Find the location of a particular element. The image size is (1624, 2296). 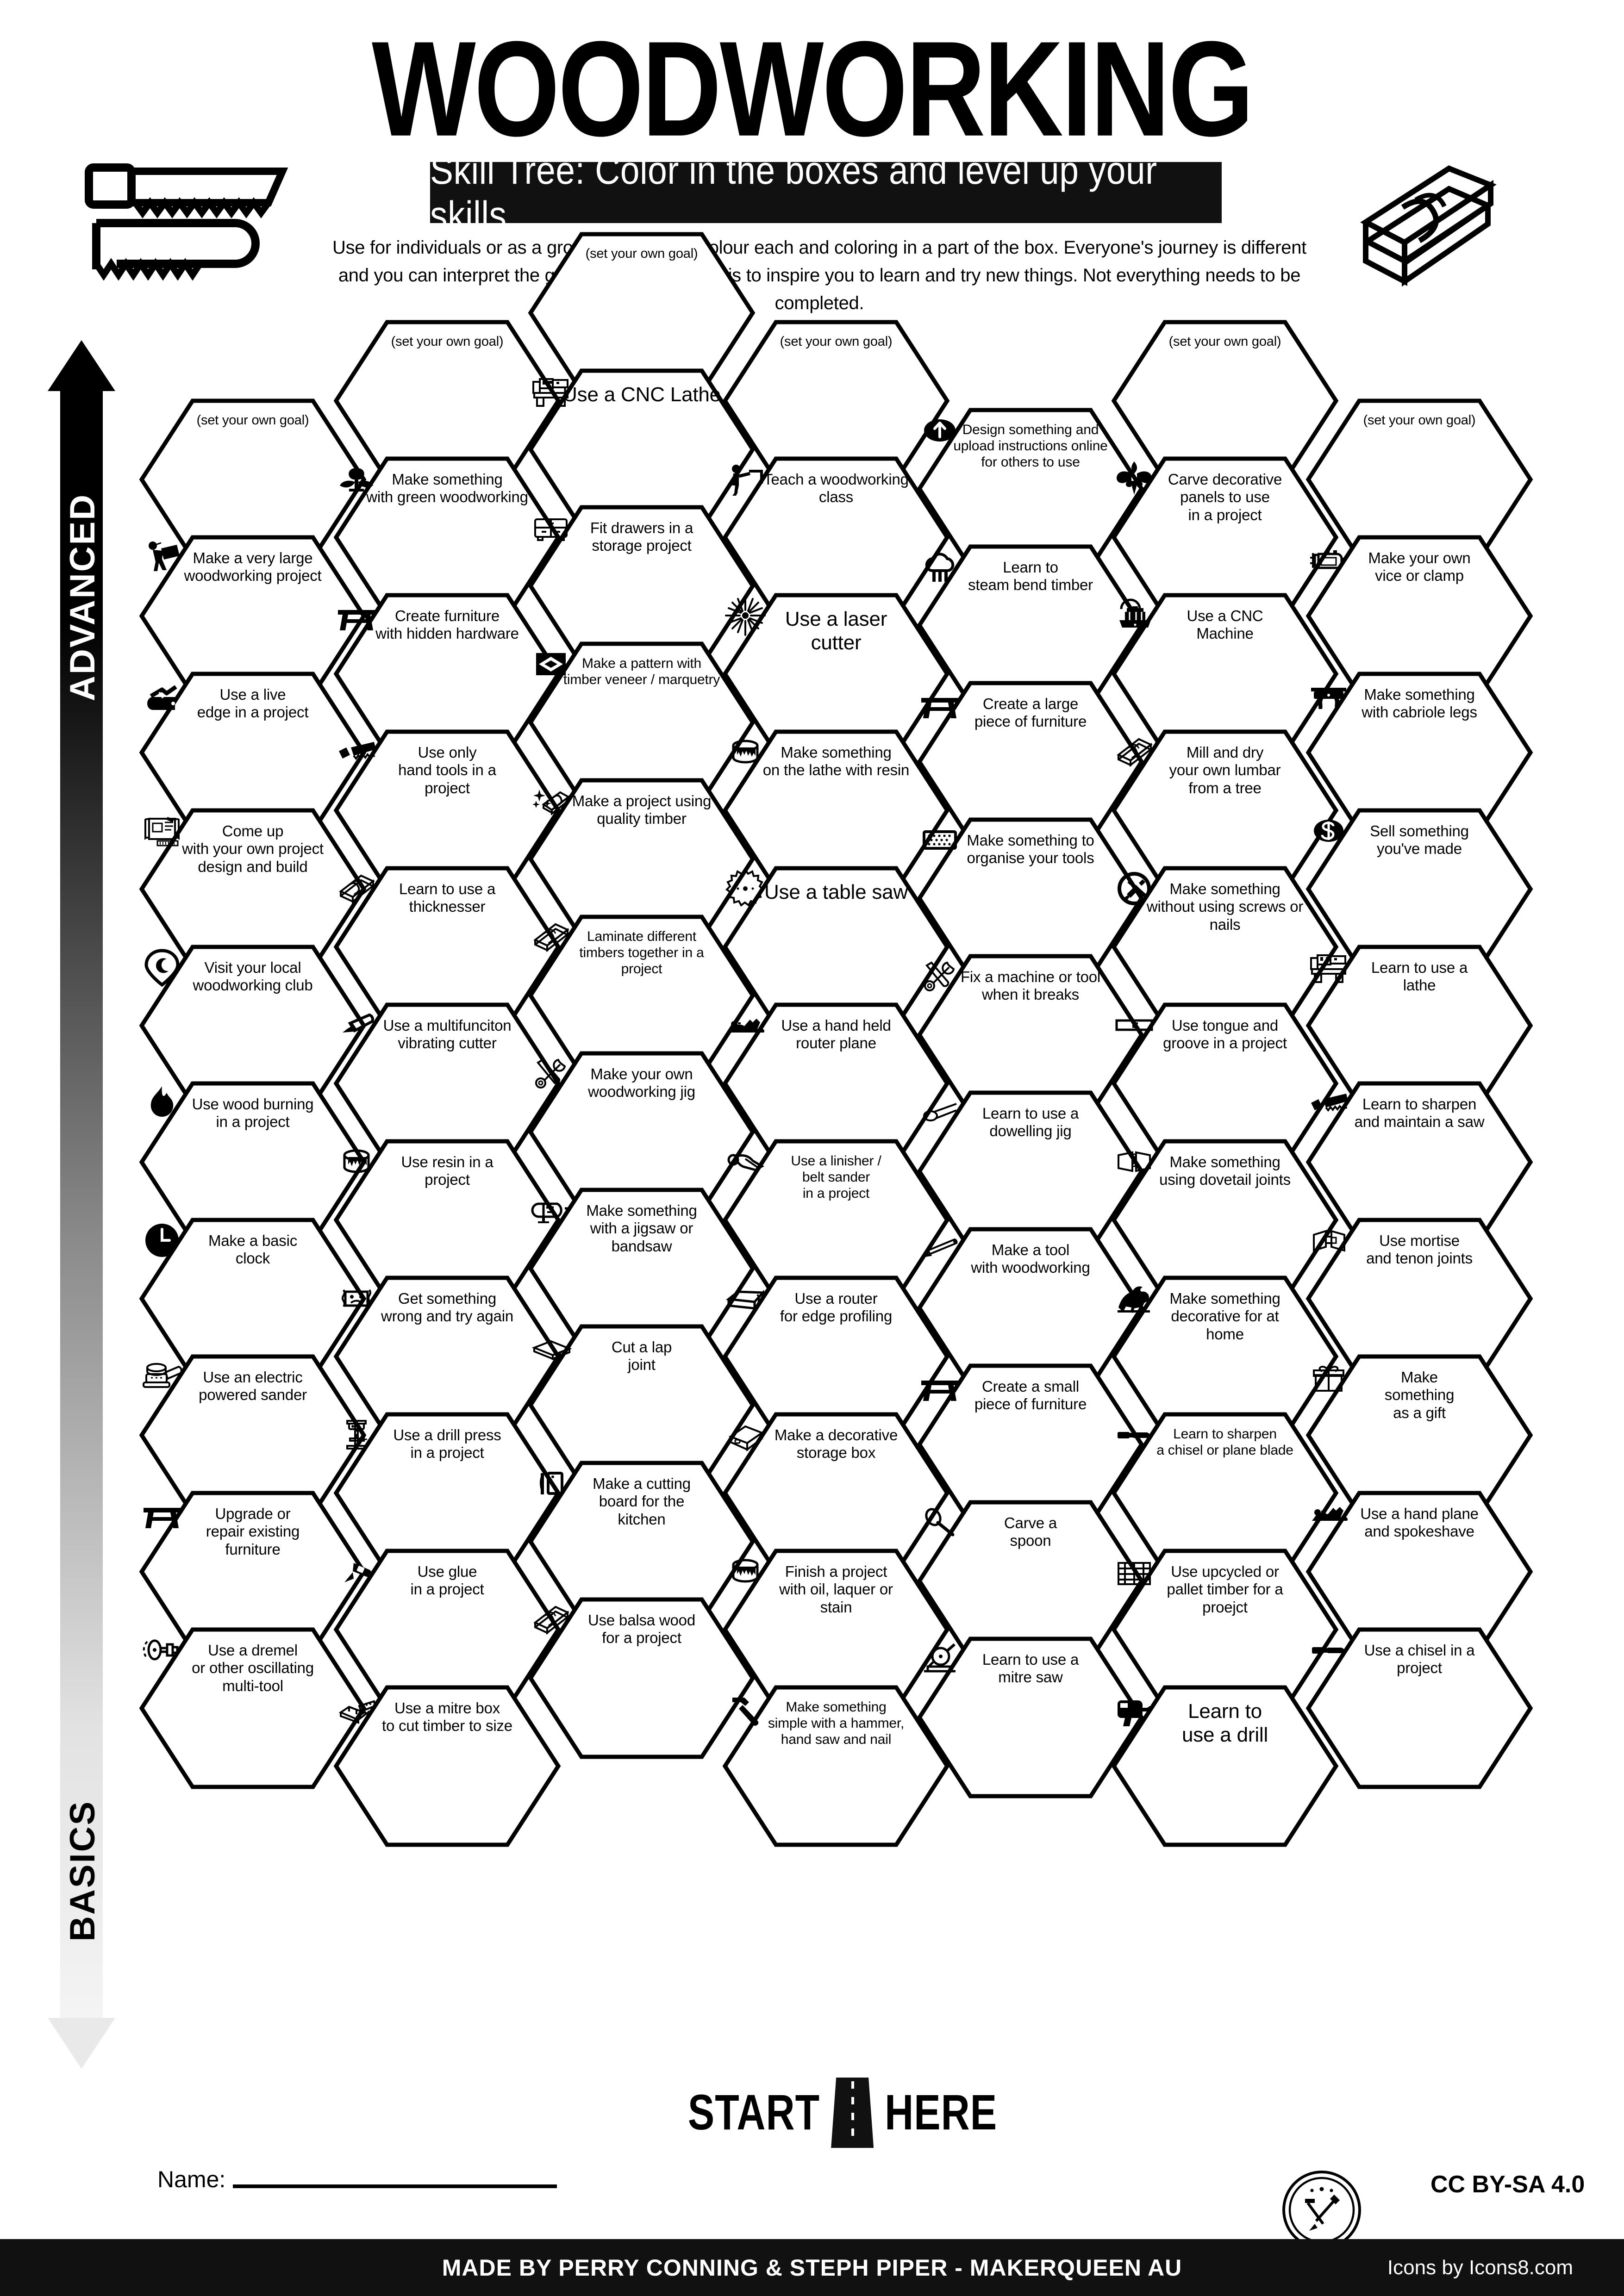

skill-hex-label: Upgrade or repair existing furniture is located at coordinates (253, 1531).